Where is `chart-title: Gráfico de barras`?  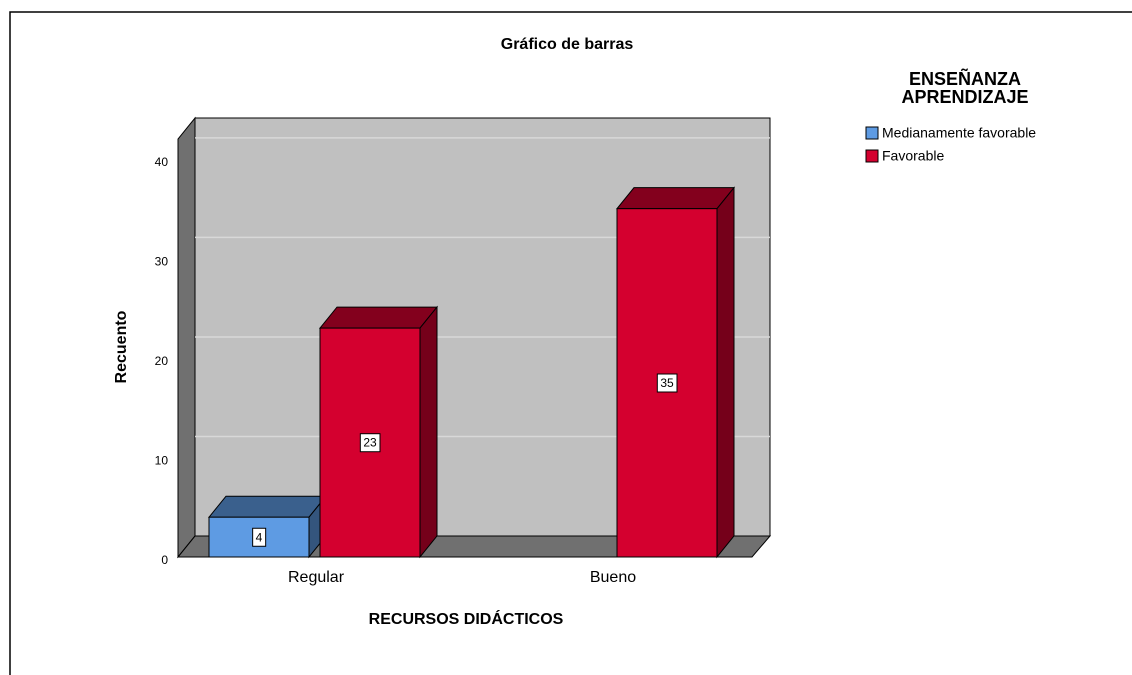 chart-title: Gráfico de barras is located at coordinates (567, 44).